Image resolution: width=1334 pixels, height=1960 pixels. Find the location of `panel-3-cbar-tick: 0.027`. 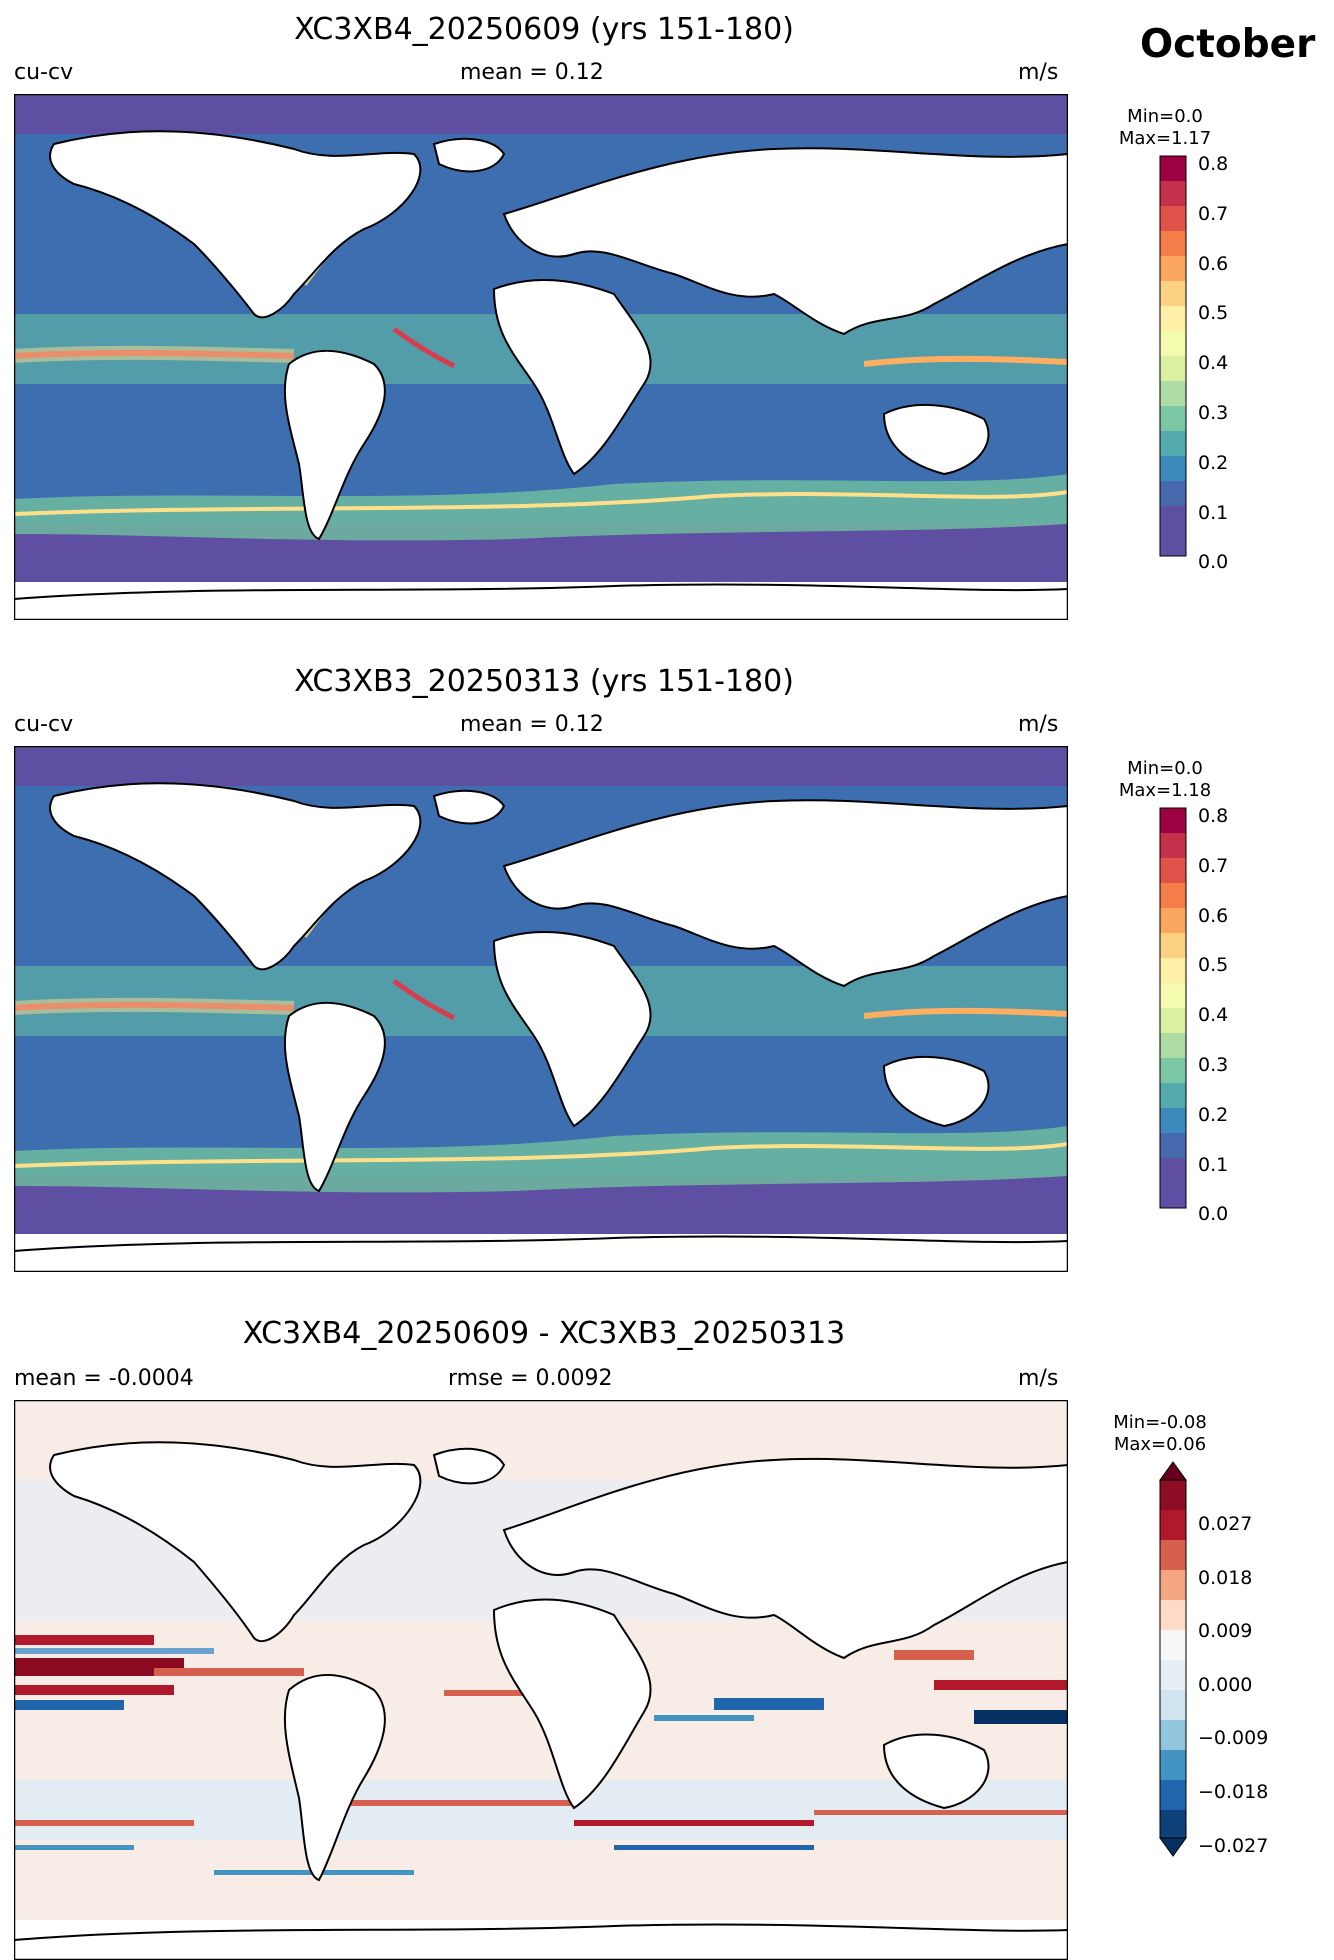

panel-3-cbar-tick: 0.027 is located at coordinates (1225, 1524).